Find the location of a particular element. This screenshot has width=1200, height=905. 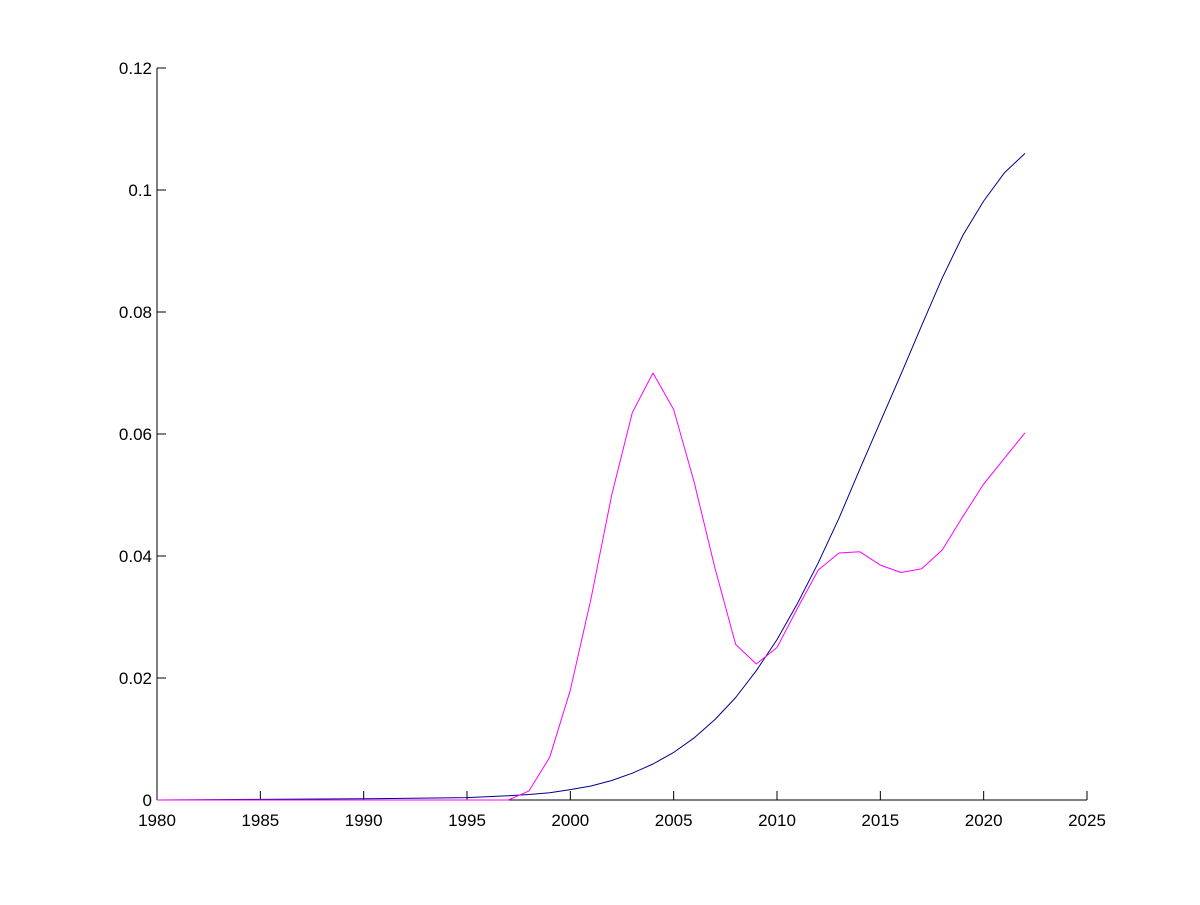

y-tick-label: 0.06 is located at coordinates (135, 434).